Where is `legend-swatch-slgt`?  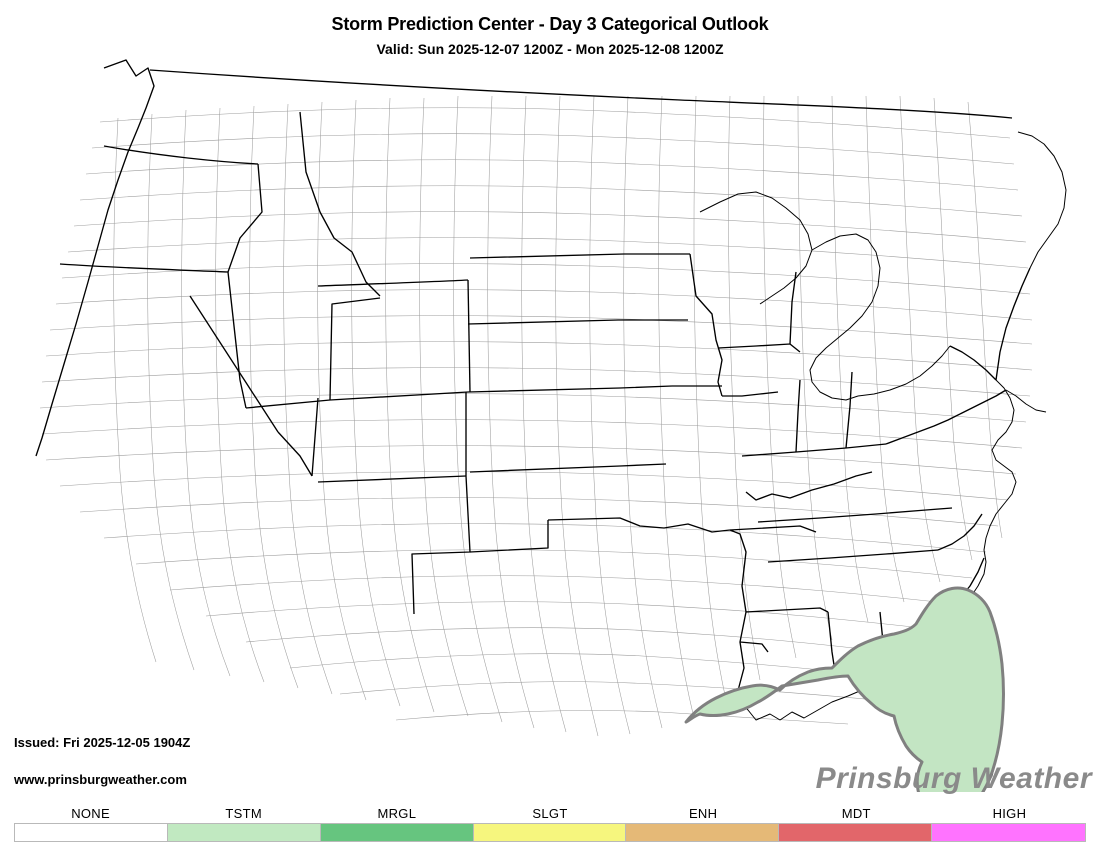
legend-swatch-slgt is located at coordinates (550, 832).